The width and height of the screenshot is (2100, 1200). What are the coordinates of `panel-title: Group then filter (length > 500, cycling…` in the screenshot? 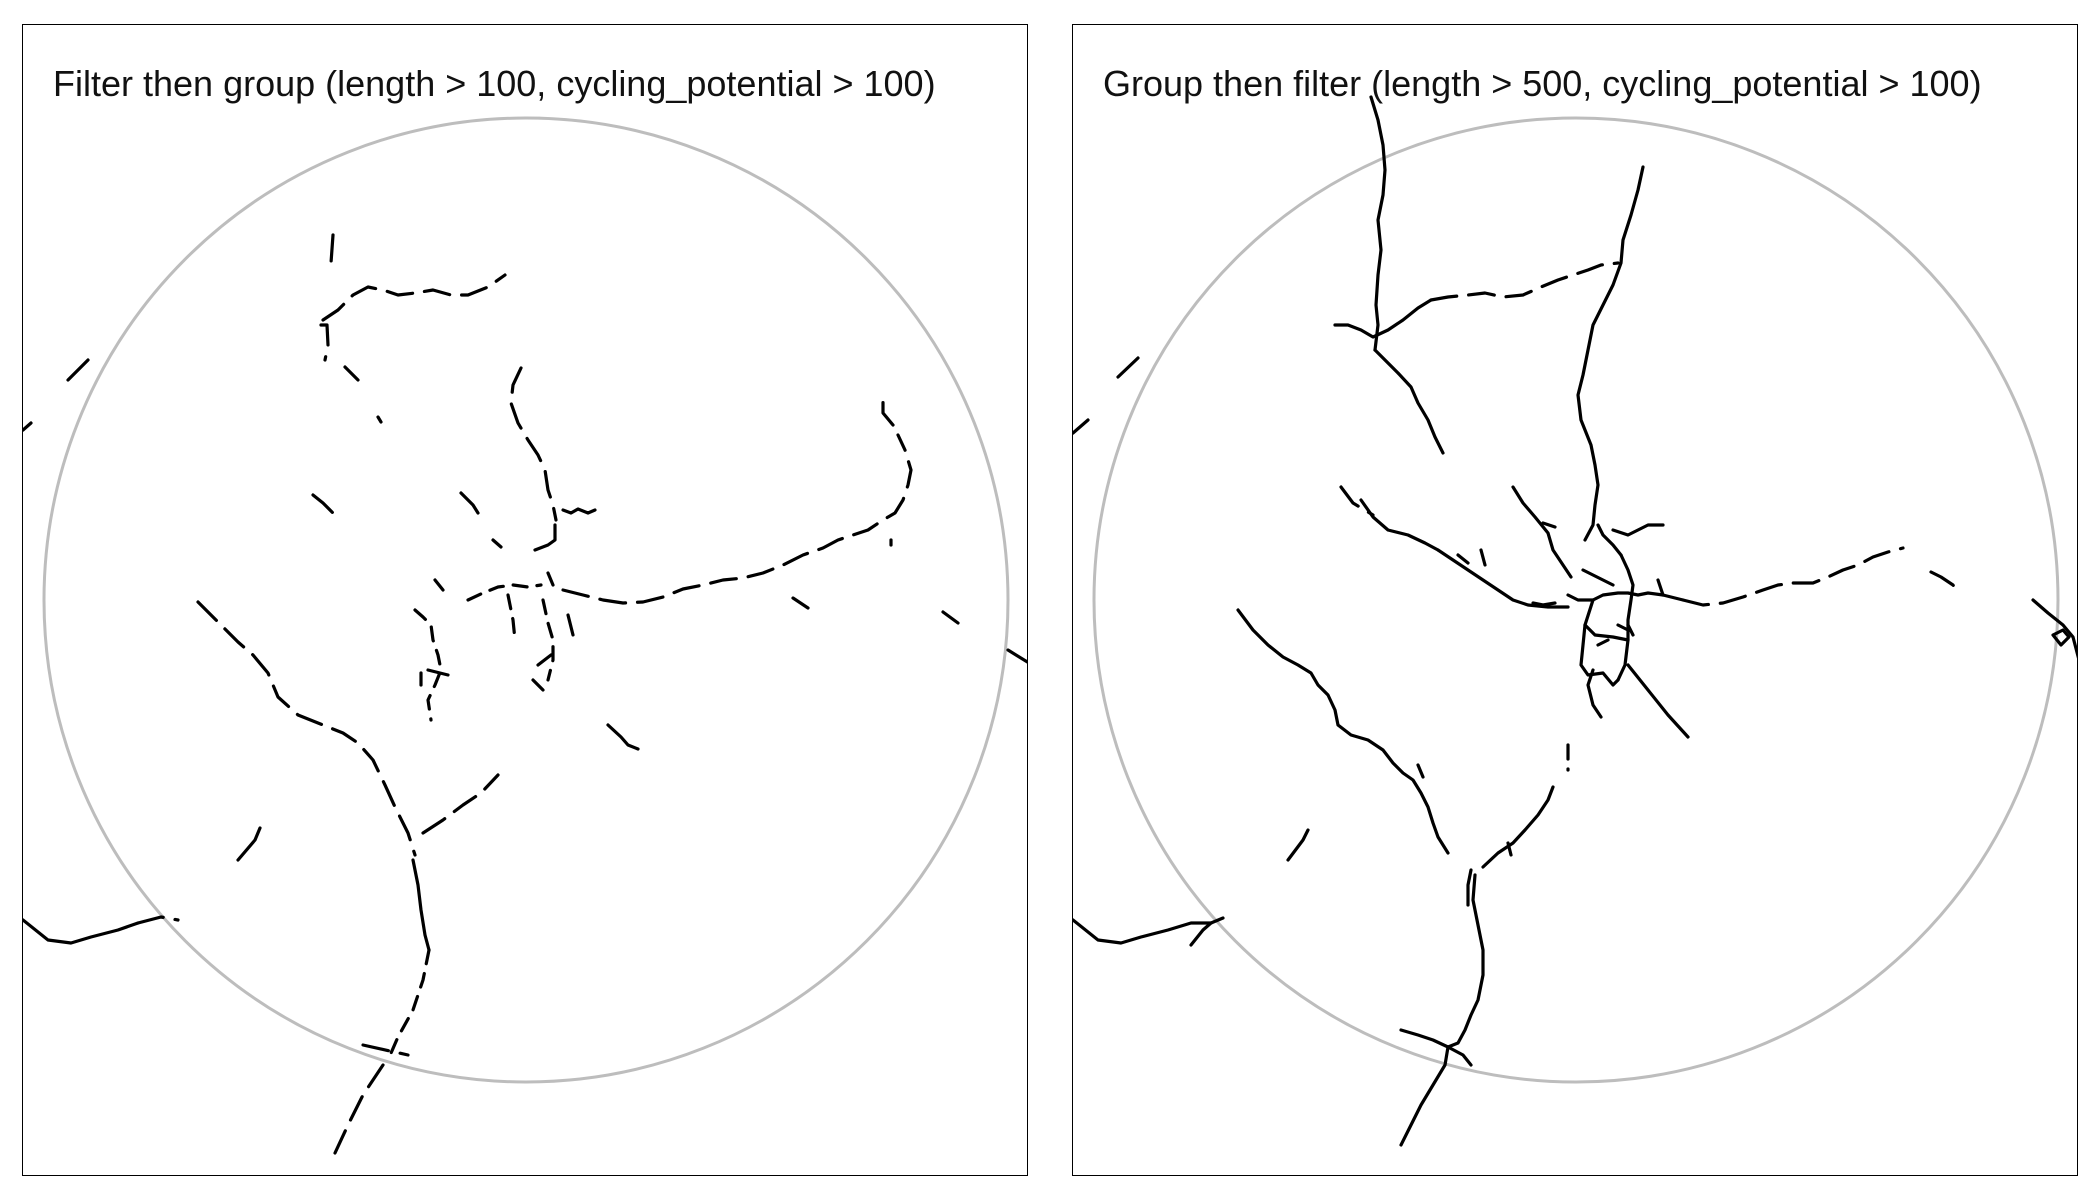 It's located at (1542, 83).